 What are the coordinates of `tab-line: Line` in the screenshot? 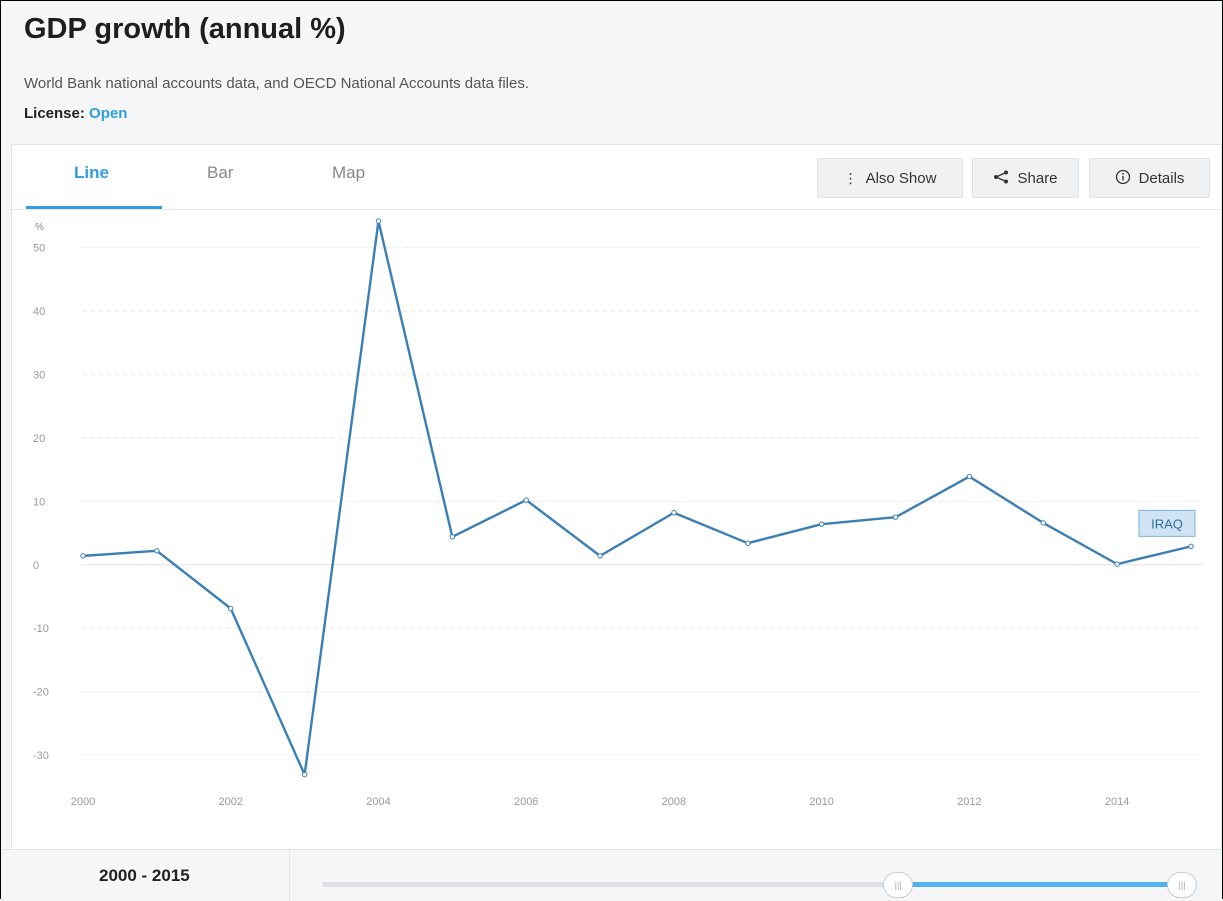 It's located at (91, 172).